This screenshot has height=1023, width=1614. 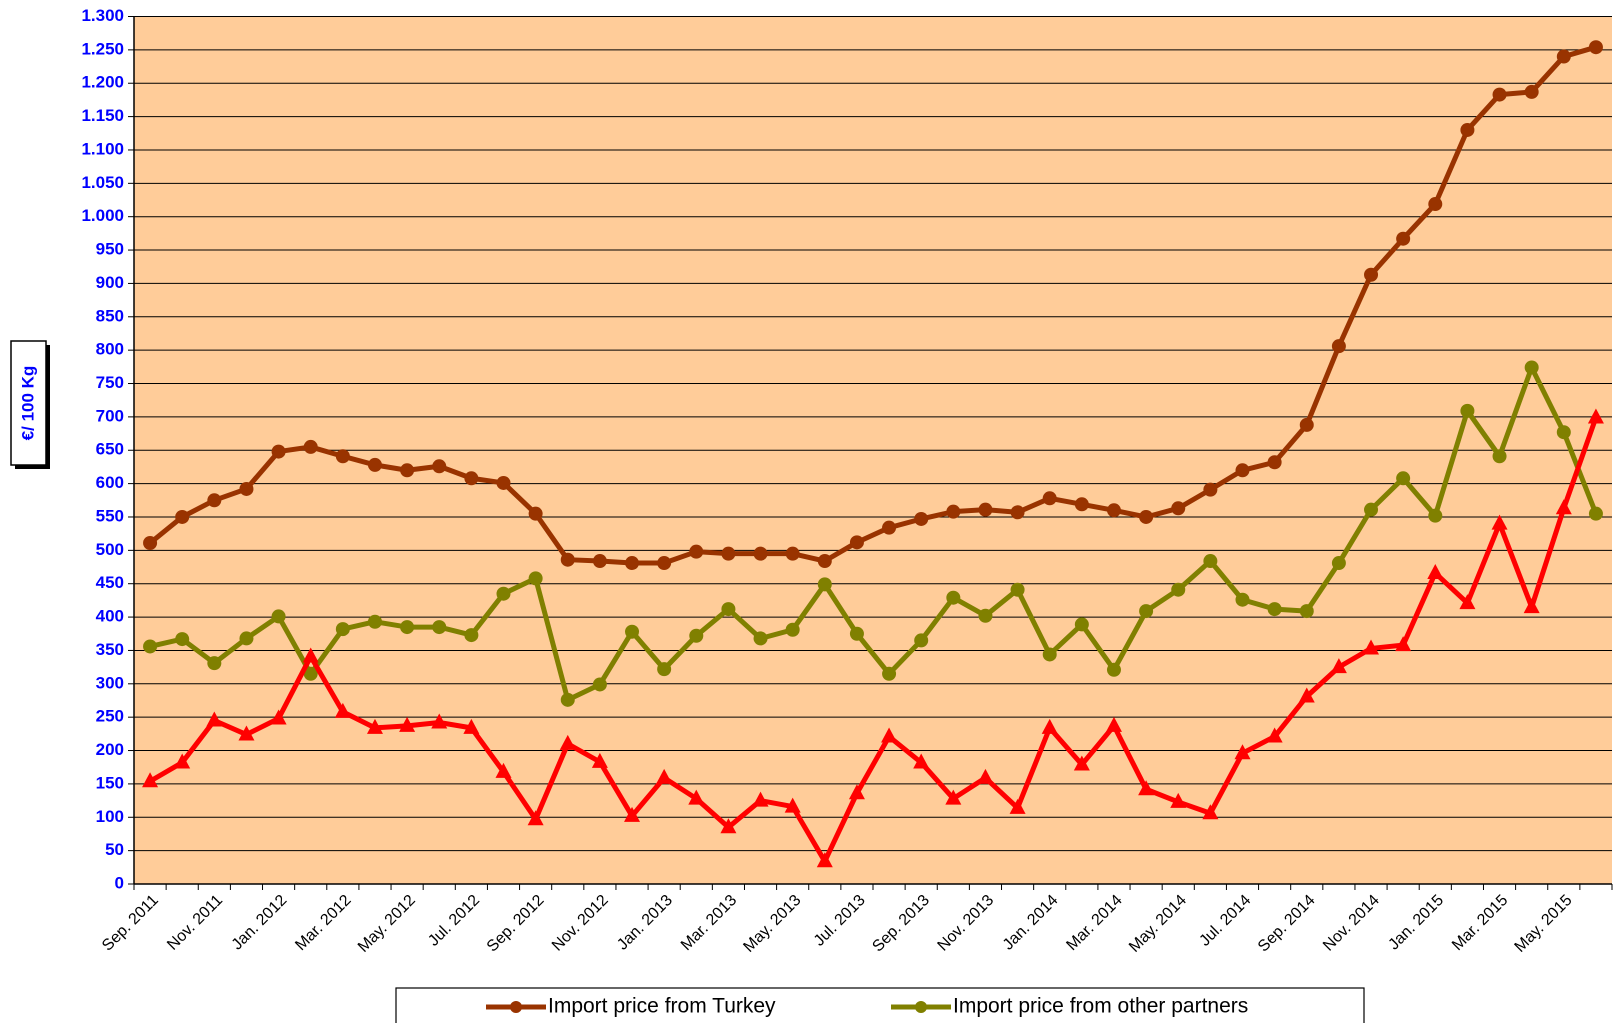 I want to click on x-tick-label: Nov. 2014, so click(x=1351, y=923).